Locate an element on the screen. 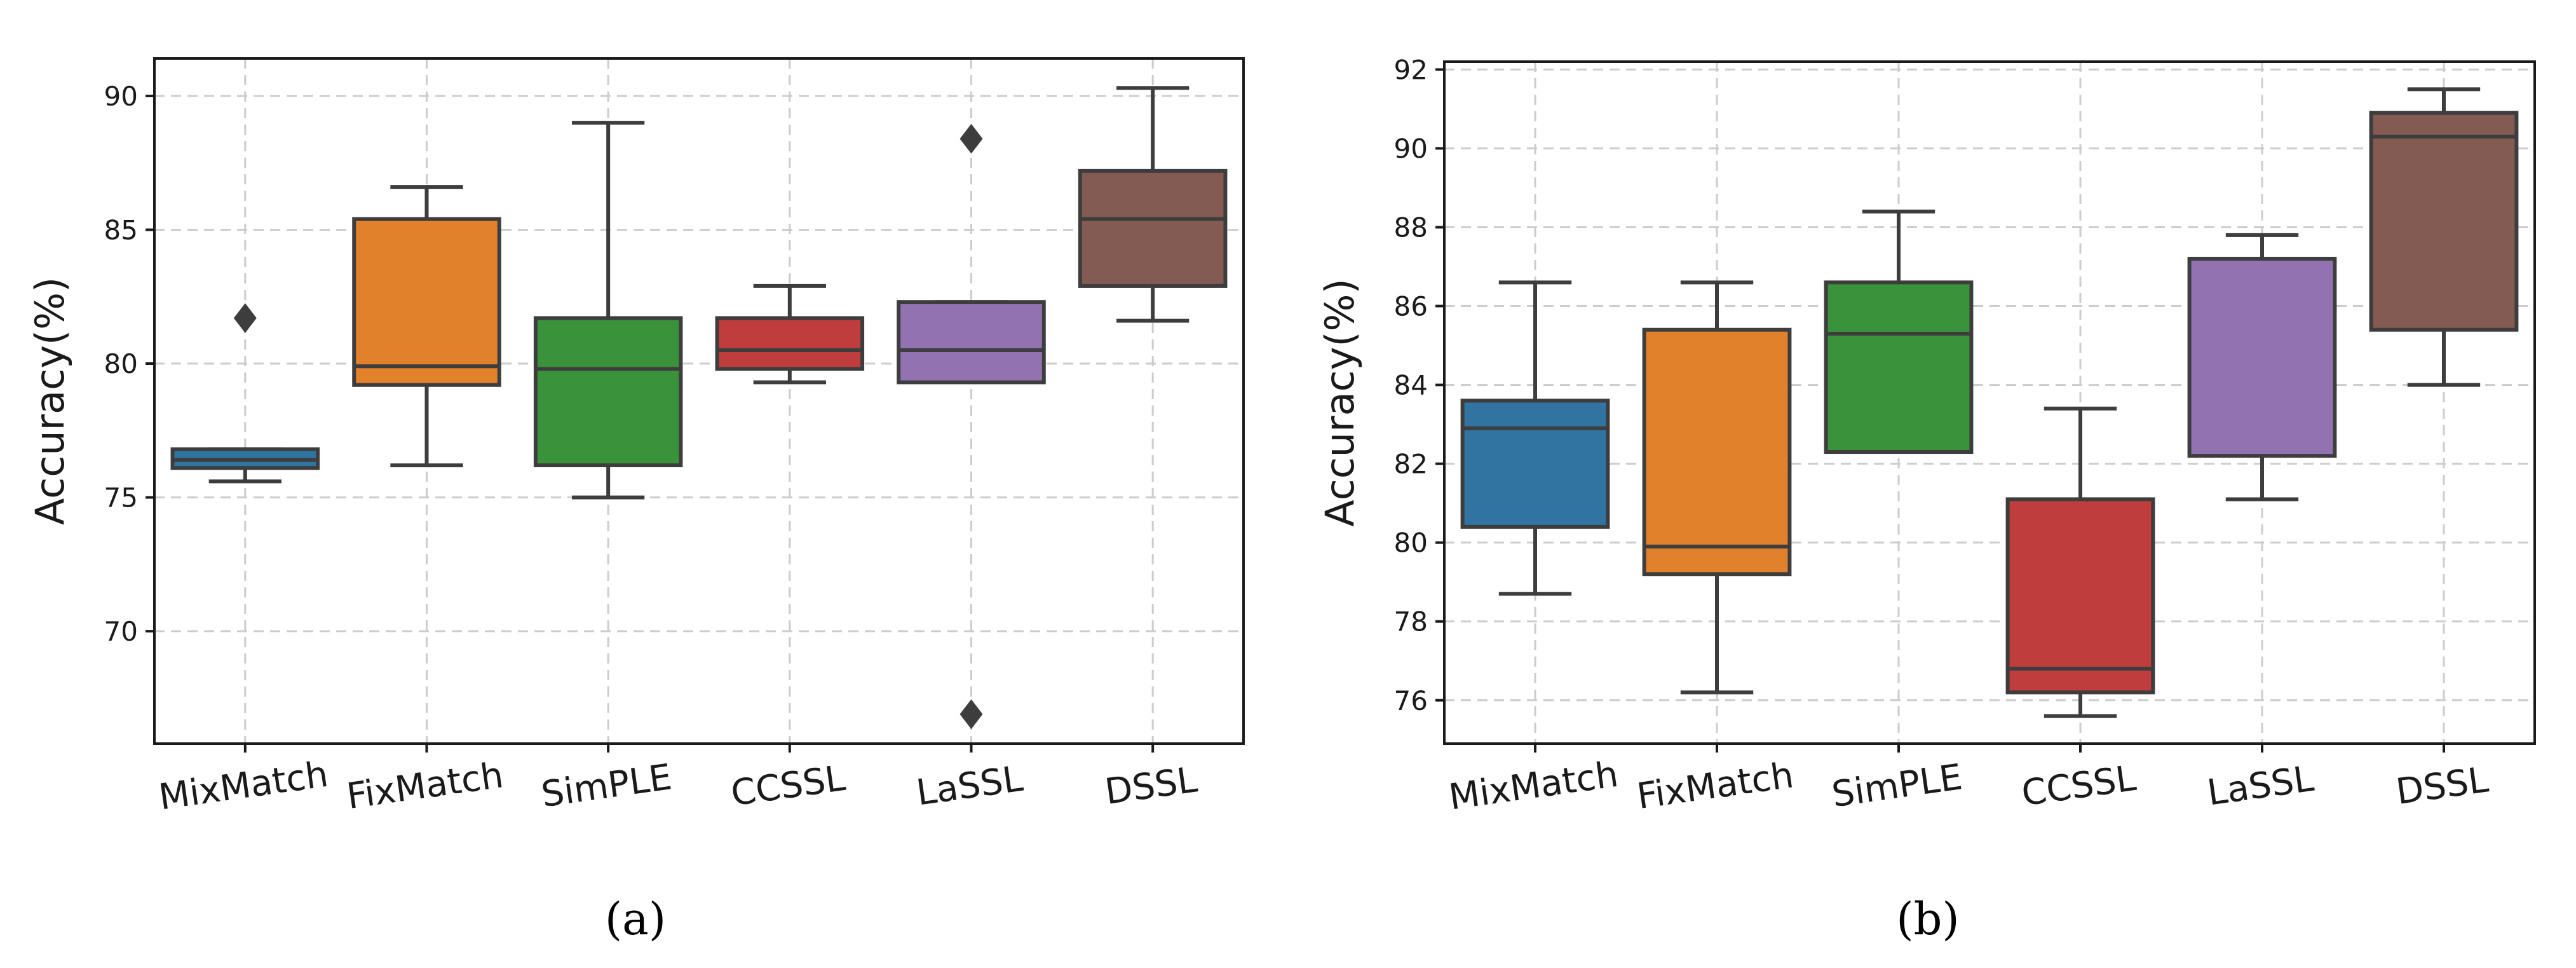  y-tick-label: 88 is located at coordinates (1411, 227).